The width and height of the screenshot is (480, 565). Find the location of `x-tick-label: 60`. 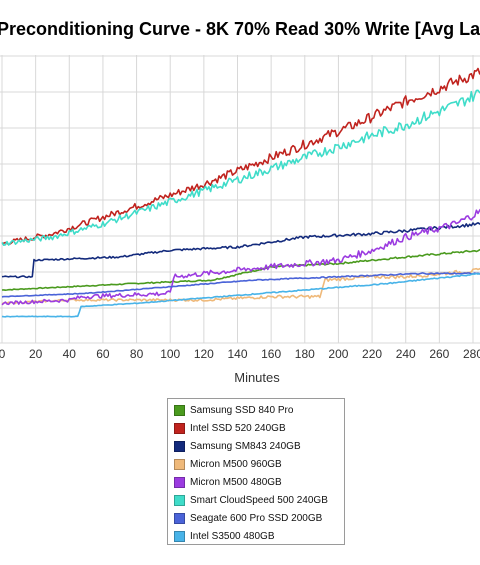

x-tick-label: 60 is located at coordinates (103, 354).